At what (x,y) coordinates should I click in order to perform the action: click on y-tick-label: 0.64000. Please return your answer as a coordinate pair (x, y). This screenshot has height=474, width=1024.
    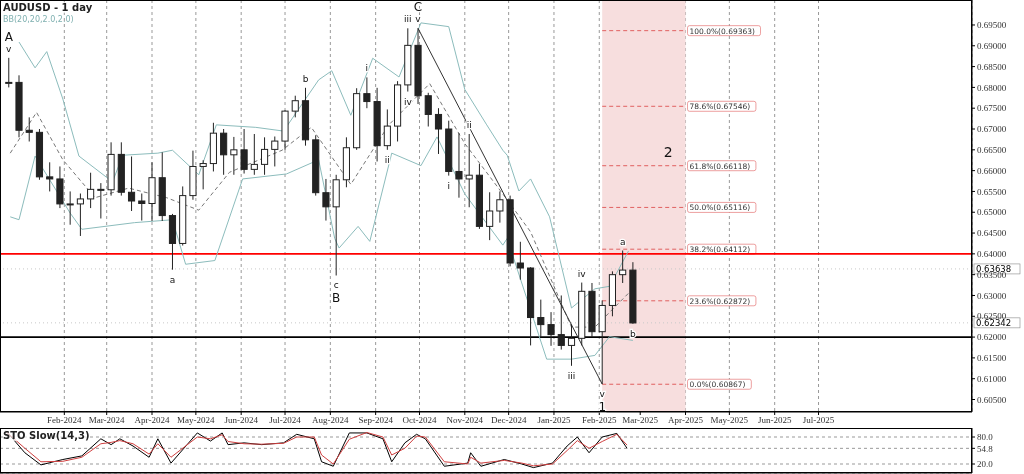
    Looking at the image, I should click on (992, 254).